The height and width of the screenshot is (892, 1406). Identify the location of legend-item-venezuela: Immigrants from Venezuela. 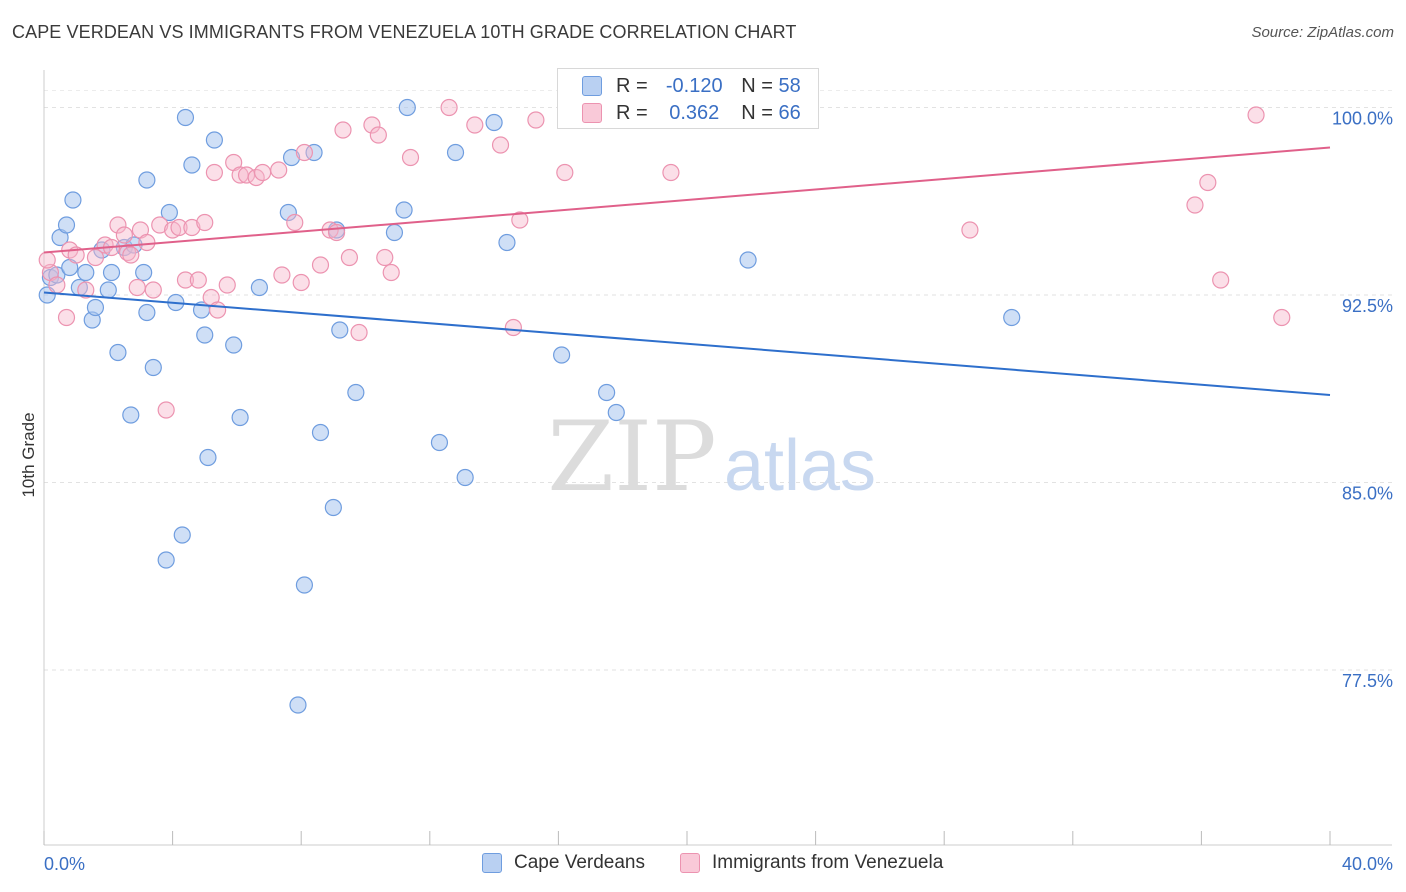
(811, 863).